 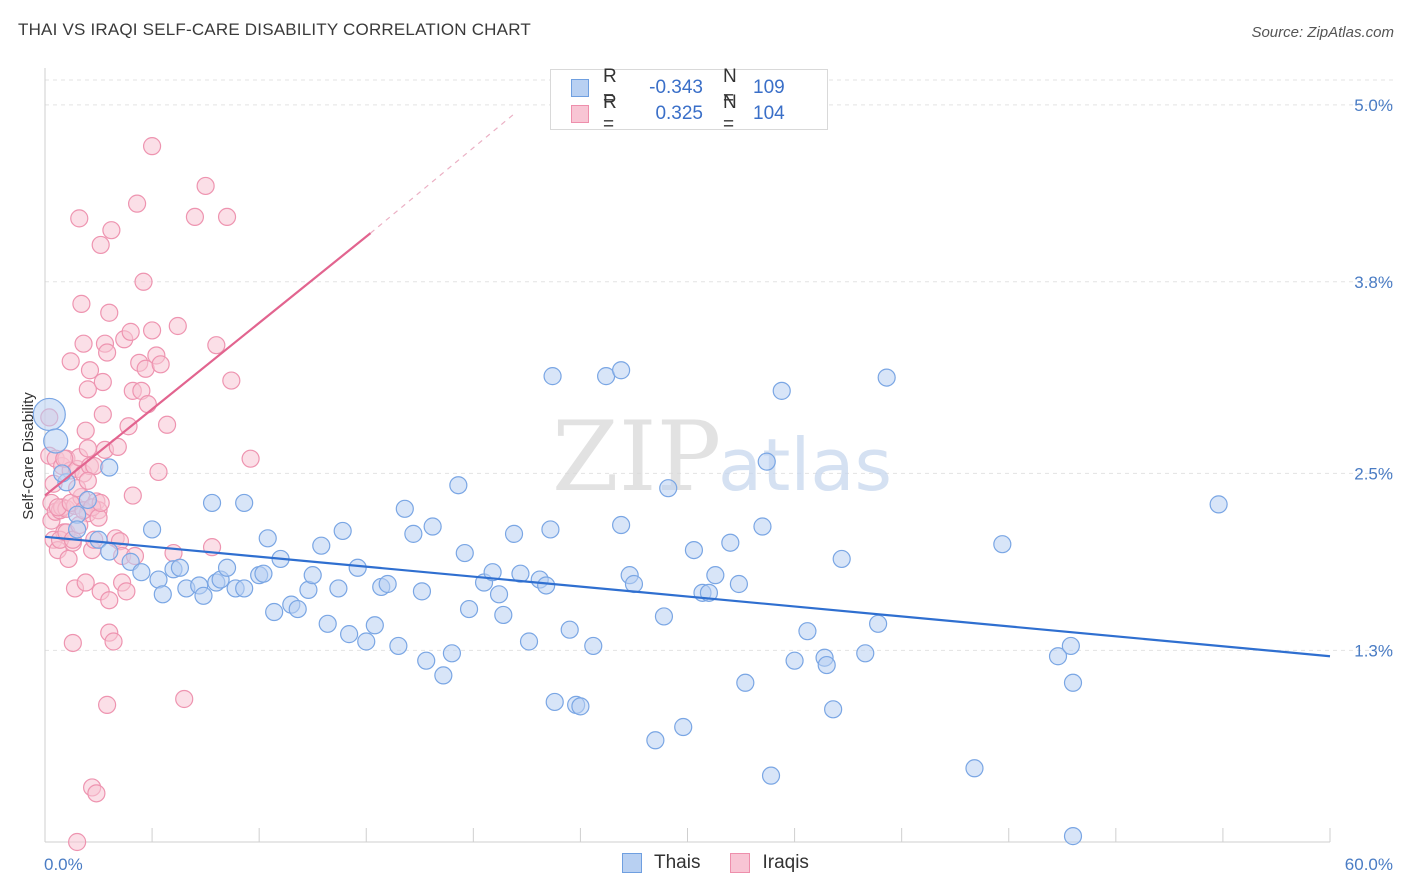 I want to click on watermark: ZIP atlas, so click(x=722, y=457).